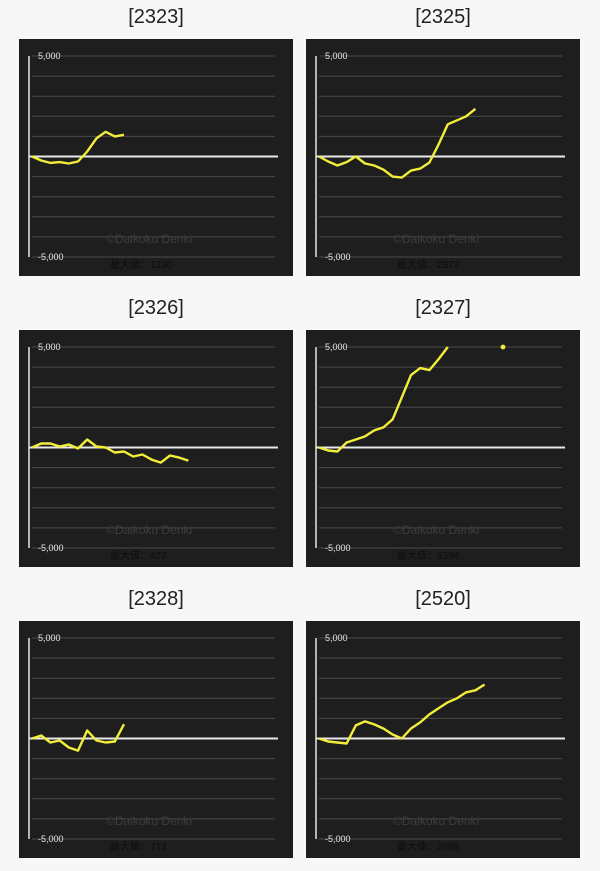 The image size is (600, 871). Describe the element at coordinates (138, 846) in the screenshot. I see `max-value-label: 最大値：713` at that location.